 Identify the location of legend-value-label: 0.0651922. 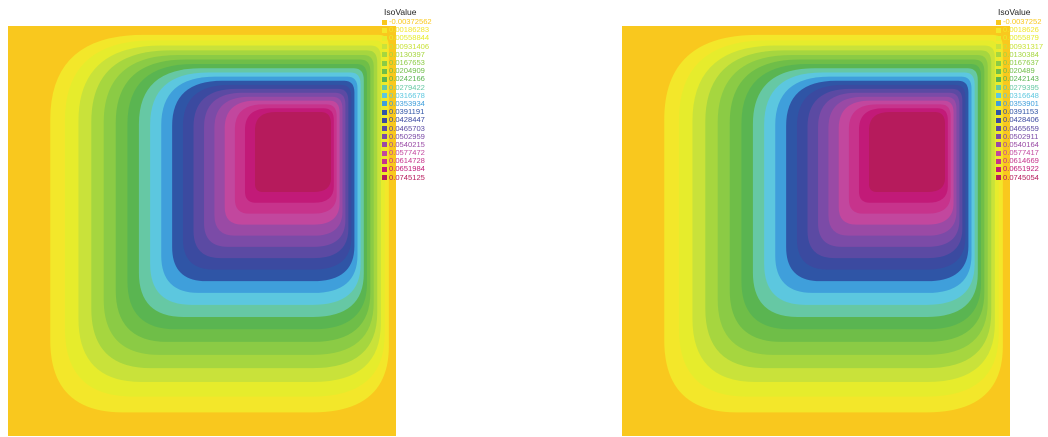
(1021, 169).